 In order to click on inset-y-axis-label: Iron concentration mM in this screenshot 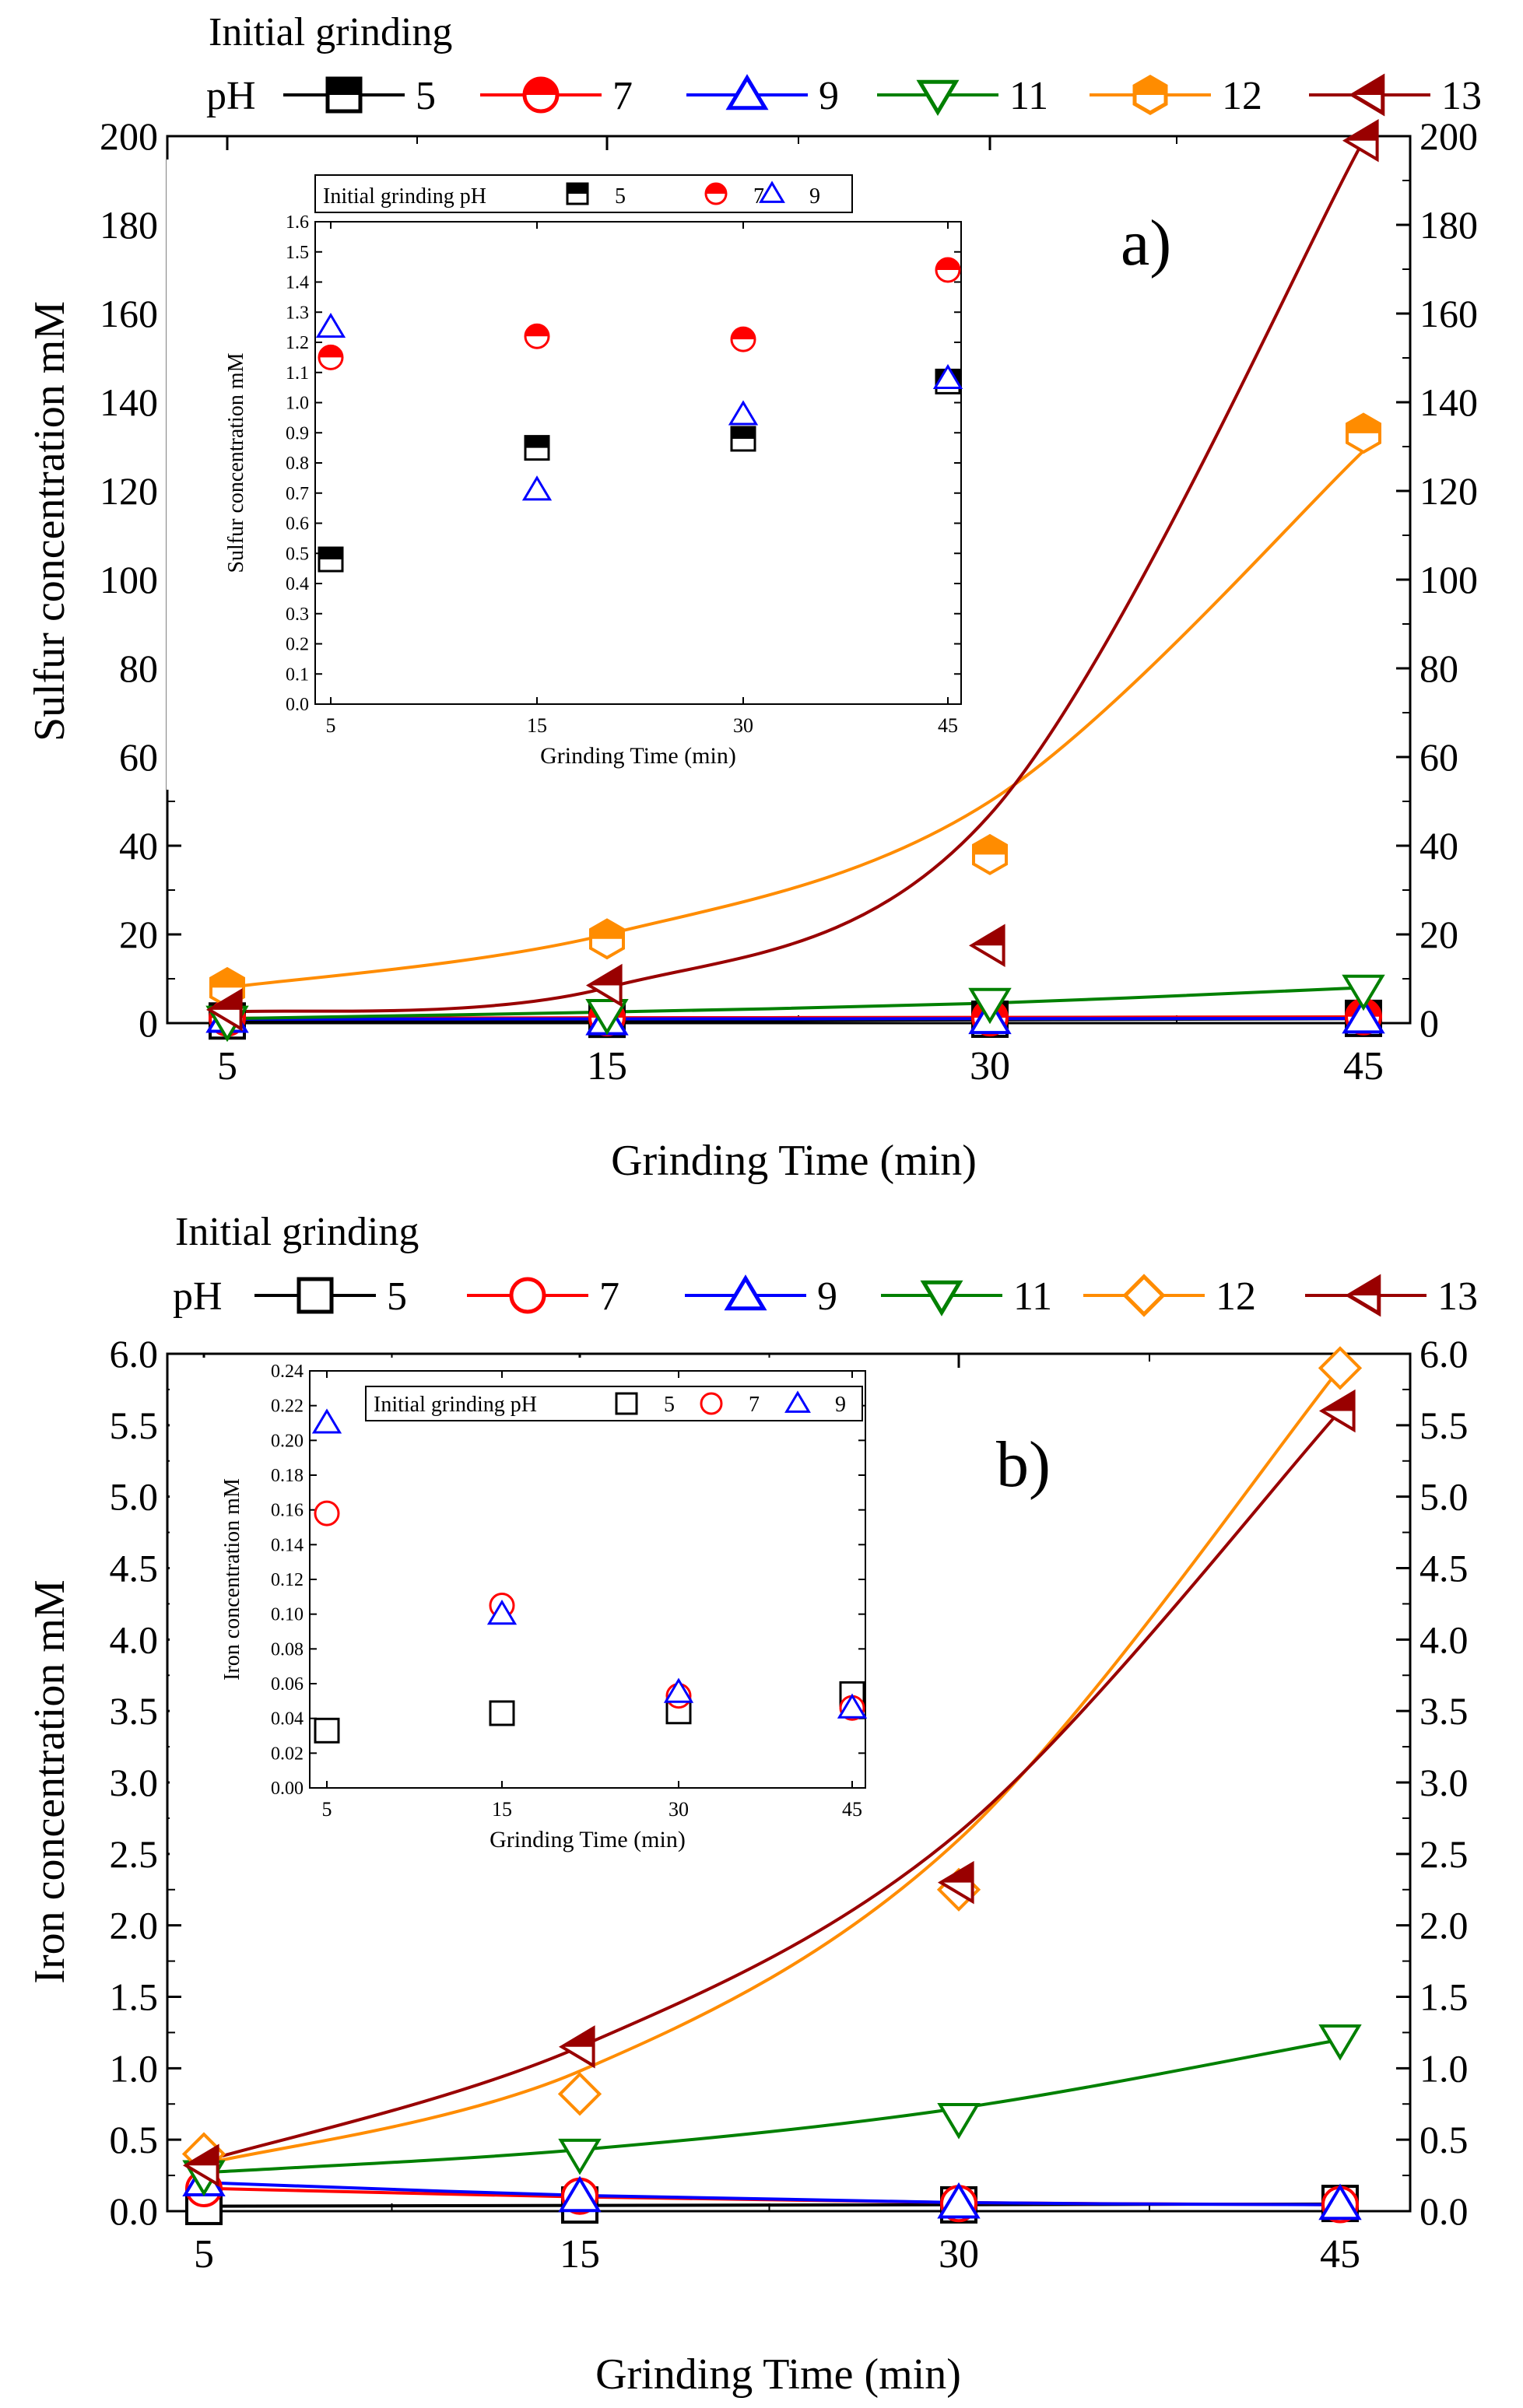, I will do `click(232, 1579)`.